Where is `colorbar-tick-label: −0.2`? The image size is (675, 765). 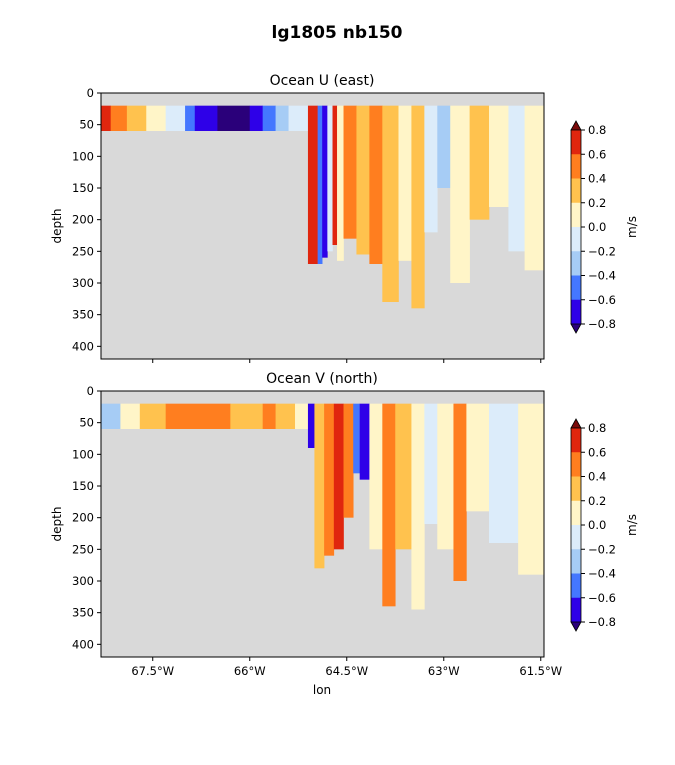 colorbar-tick-label: −0.2 is located at coordinates (602, 549).